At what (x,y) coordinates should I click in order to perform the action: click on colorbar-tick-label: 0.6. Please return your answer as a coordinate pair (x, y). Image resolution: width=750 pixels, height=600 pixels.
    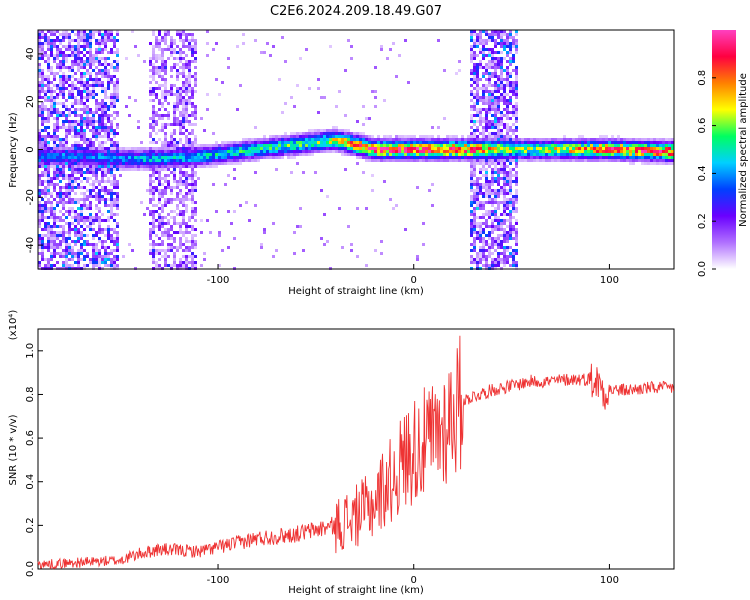
    Looking at the image, I should click on (702, 126).